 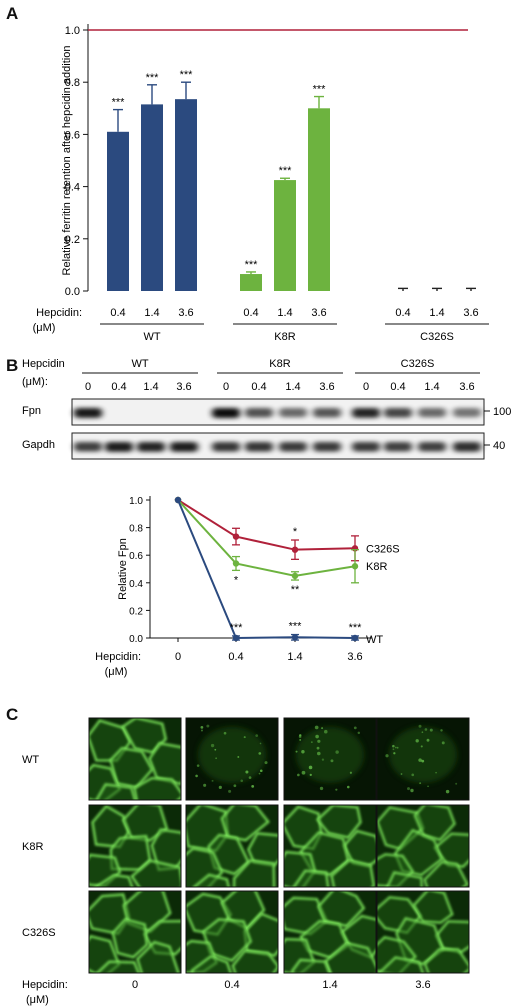 What do you see at coordinates (376, 567) in the screenshot?
I see `series-label: K8R` at bounding box center [376, 567].